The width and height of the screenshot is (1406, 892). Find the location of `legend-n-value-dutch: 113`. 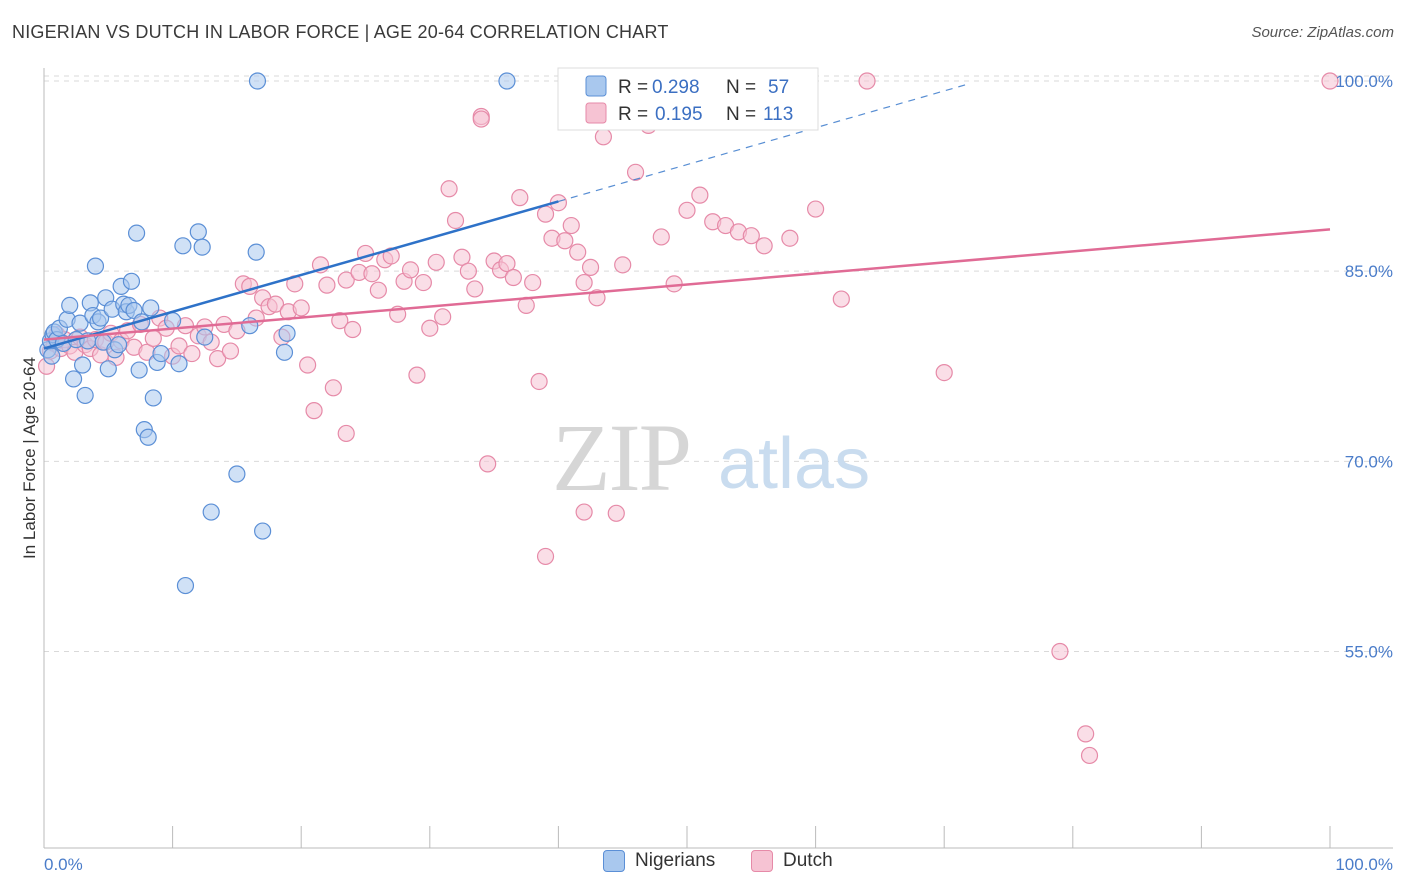

legend-n-value-dutch: 113 is located at coordinates (778, 114).